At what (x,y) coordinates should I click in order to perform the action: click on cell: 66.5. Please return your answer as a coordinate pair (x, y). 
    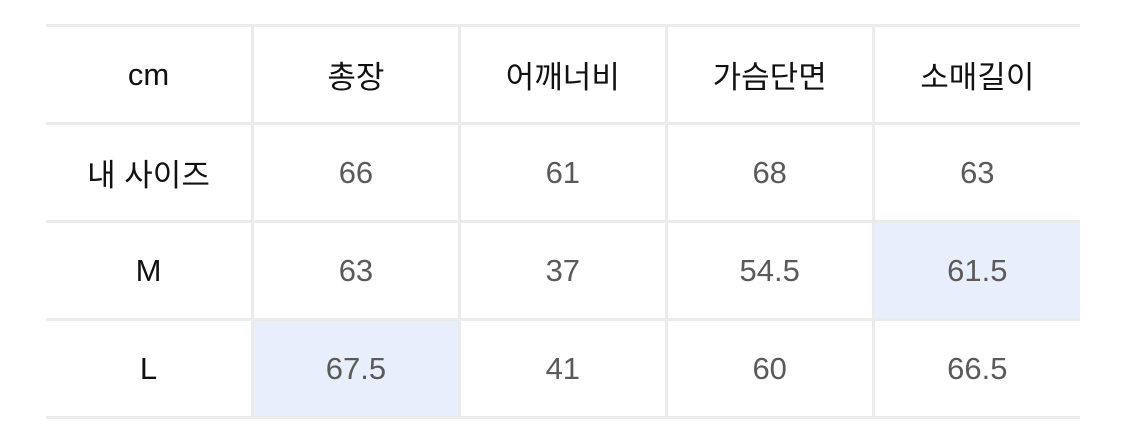
    Looking at the image, I should click on (975, 368).